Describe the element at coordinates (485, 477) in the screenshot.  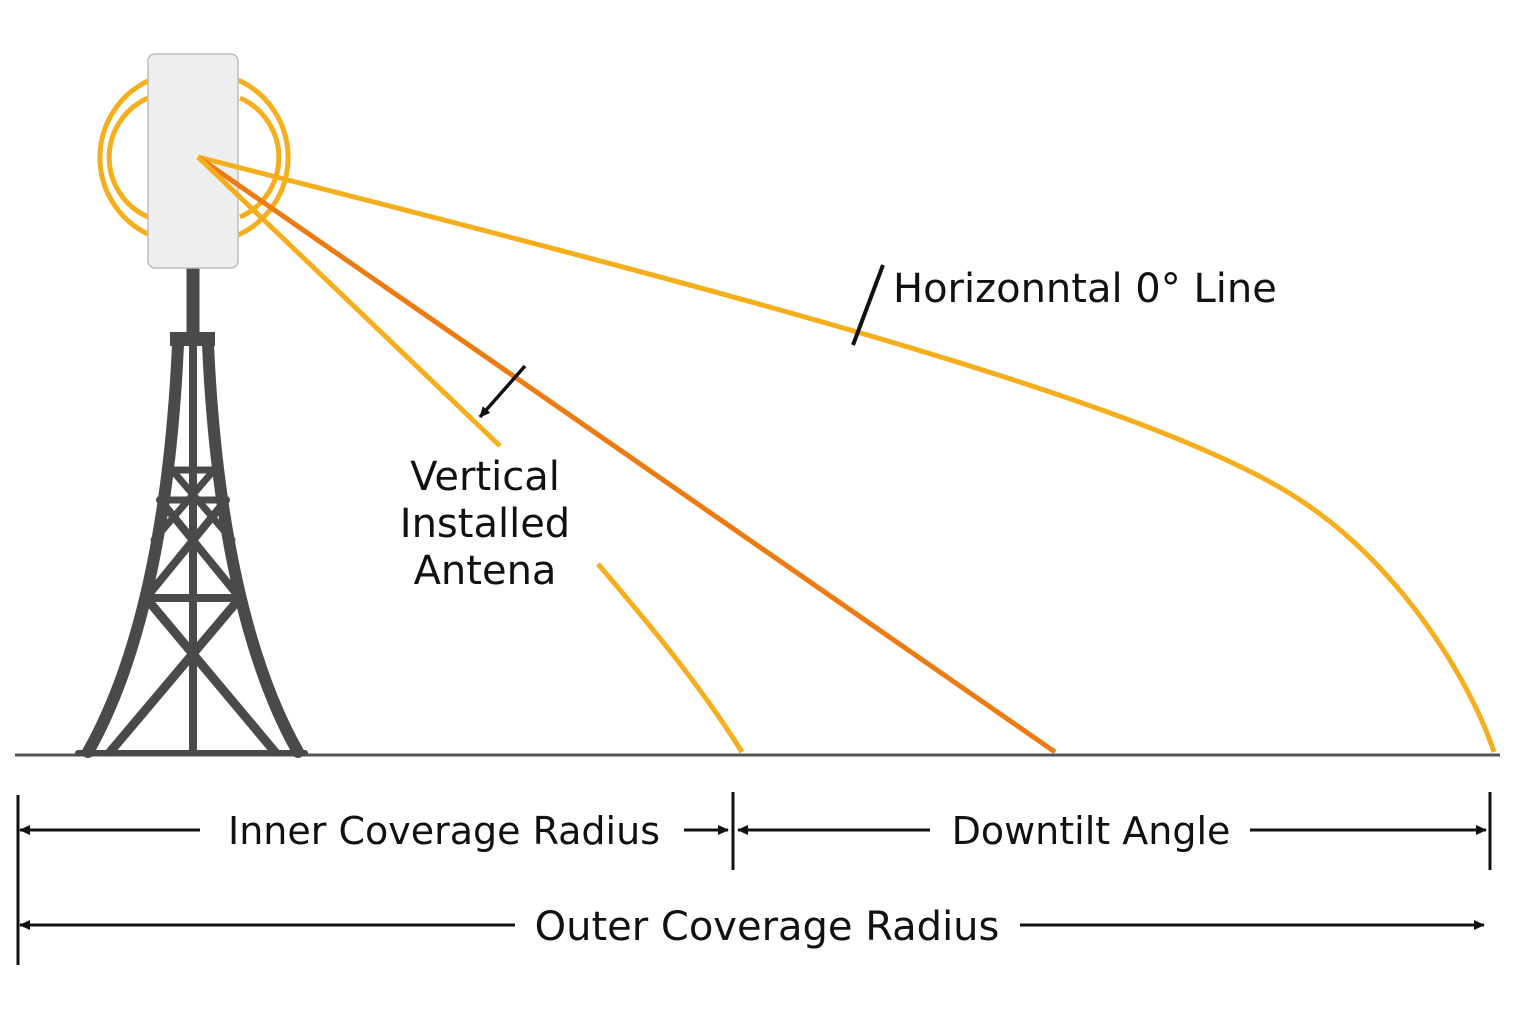
I see `antenna-label-line-1: Vertical` at that location.